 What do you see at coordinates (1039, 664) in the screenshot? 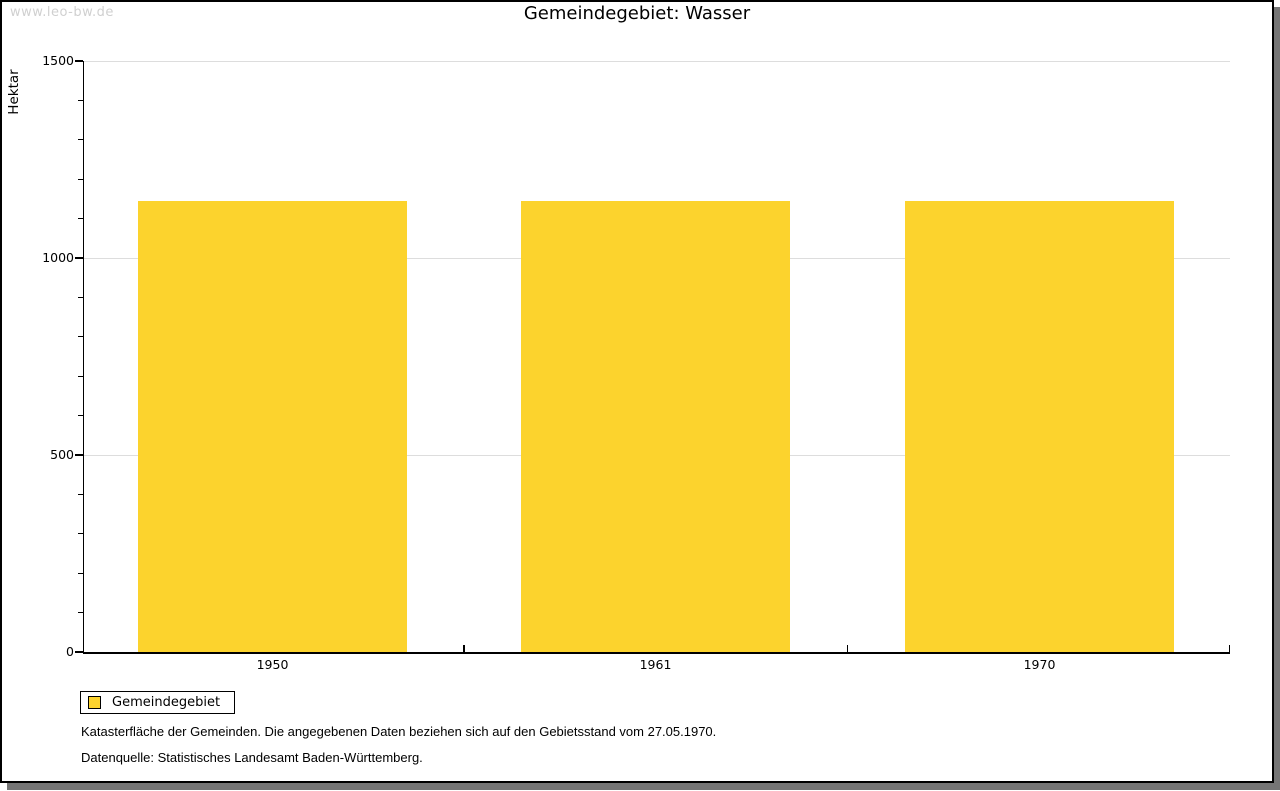
I see `x-tick-label: 1970` at bounding box center [1039, 664].